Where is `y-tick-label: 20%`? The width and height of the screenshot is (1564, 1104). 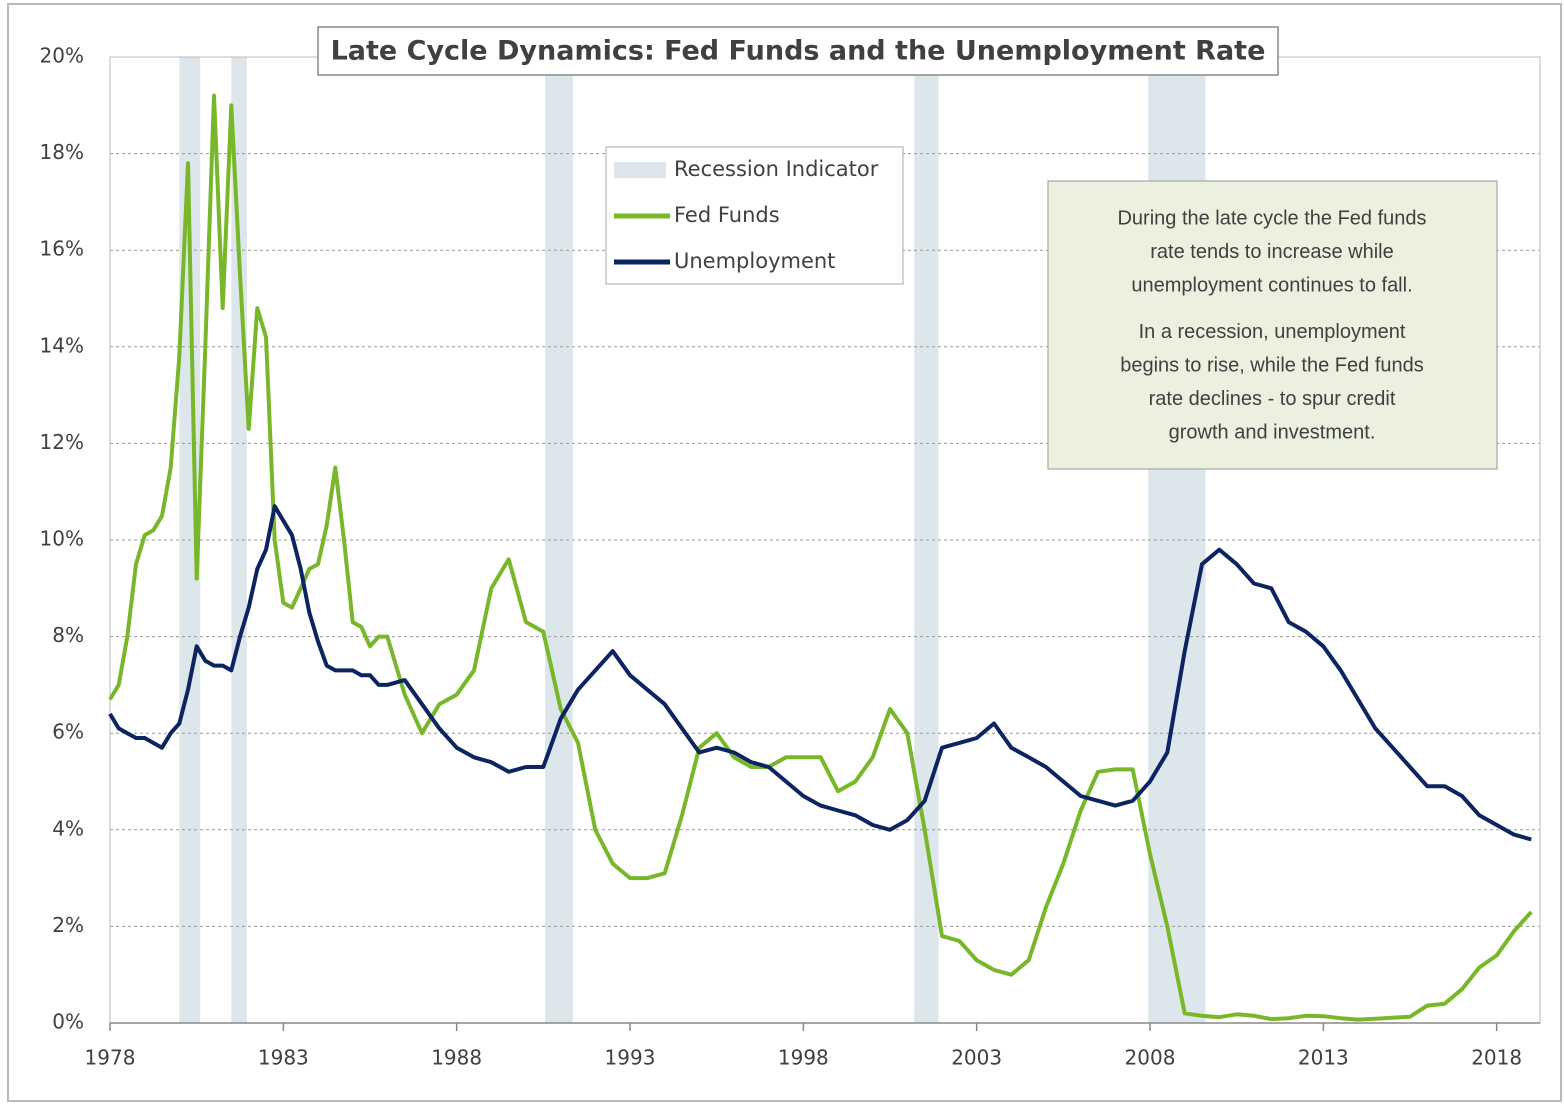
y-tick-label: 20% is located at coordinates (62, 56).